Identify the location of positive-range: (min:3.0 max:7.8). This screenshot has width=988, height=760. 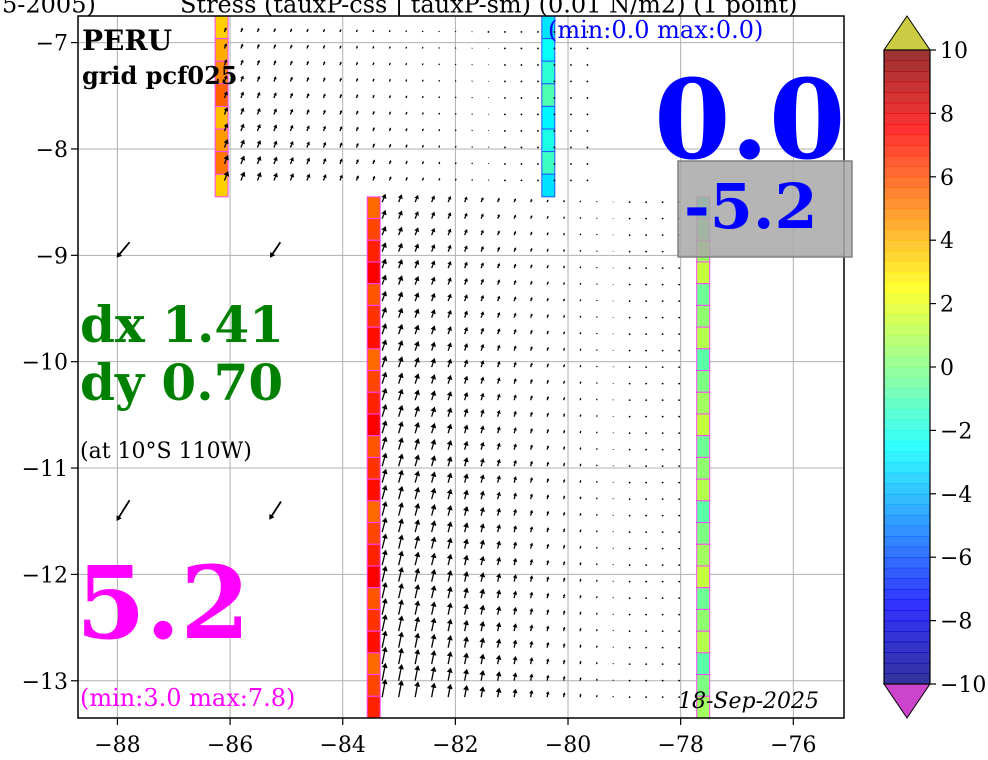
(187, 698).